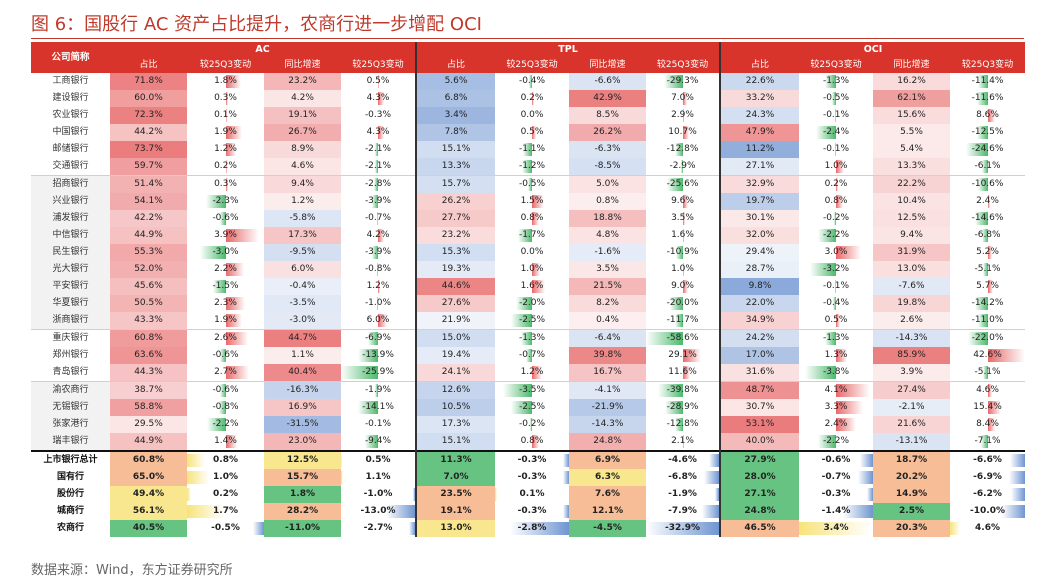 This screenshot has height=585, width=1053. Describe the element at coordinates (532, 528) in the screenshot. I see `cell-value: -2.8%` at that location.